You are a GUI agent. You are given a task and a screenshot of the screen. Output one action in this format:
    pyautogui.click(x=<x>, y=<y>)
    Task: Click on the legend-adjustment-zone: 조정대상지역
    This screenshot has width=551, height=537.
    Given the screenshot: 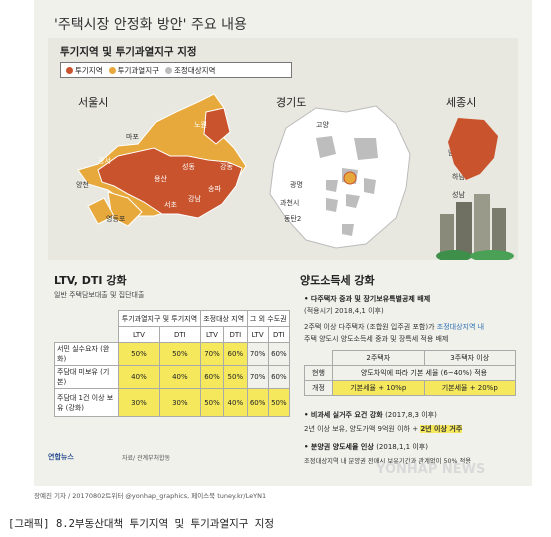 What is the action you would take?
    pyautogui.click(x=190, y=70)
    